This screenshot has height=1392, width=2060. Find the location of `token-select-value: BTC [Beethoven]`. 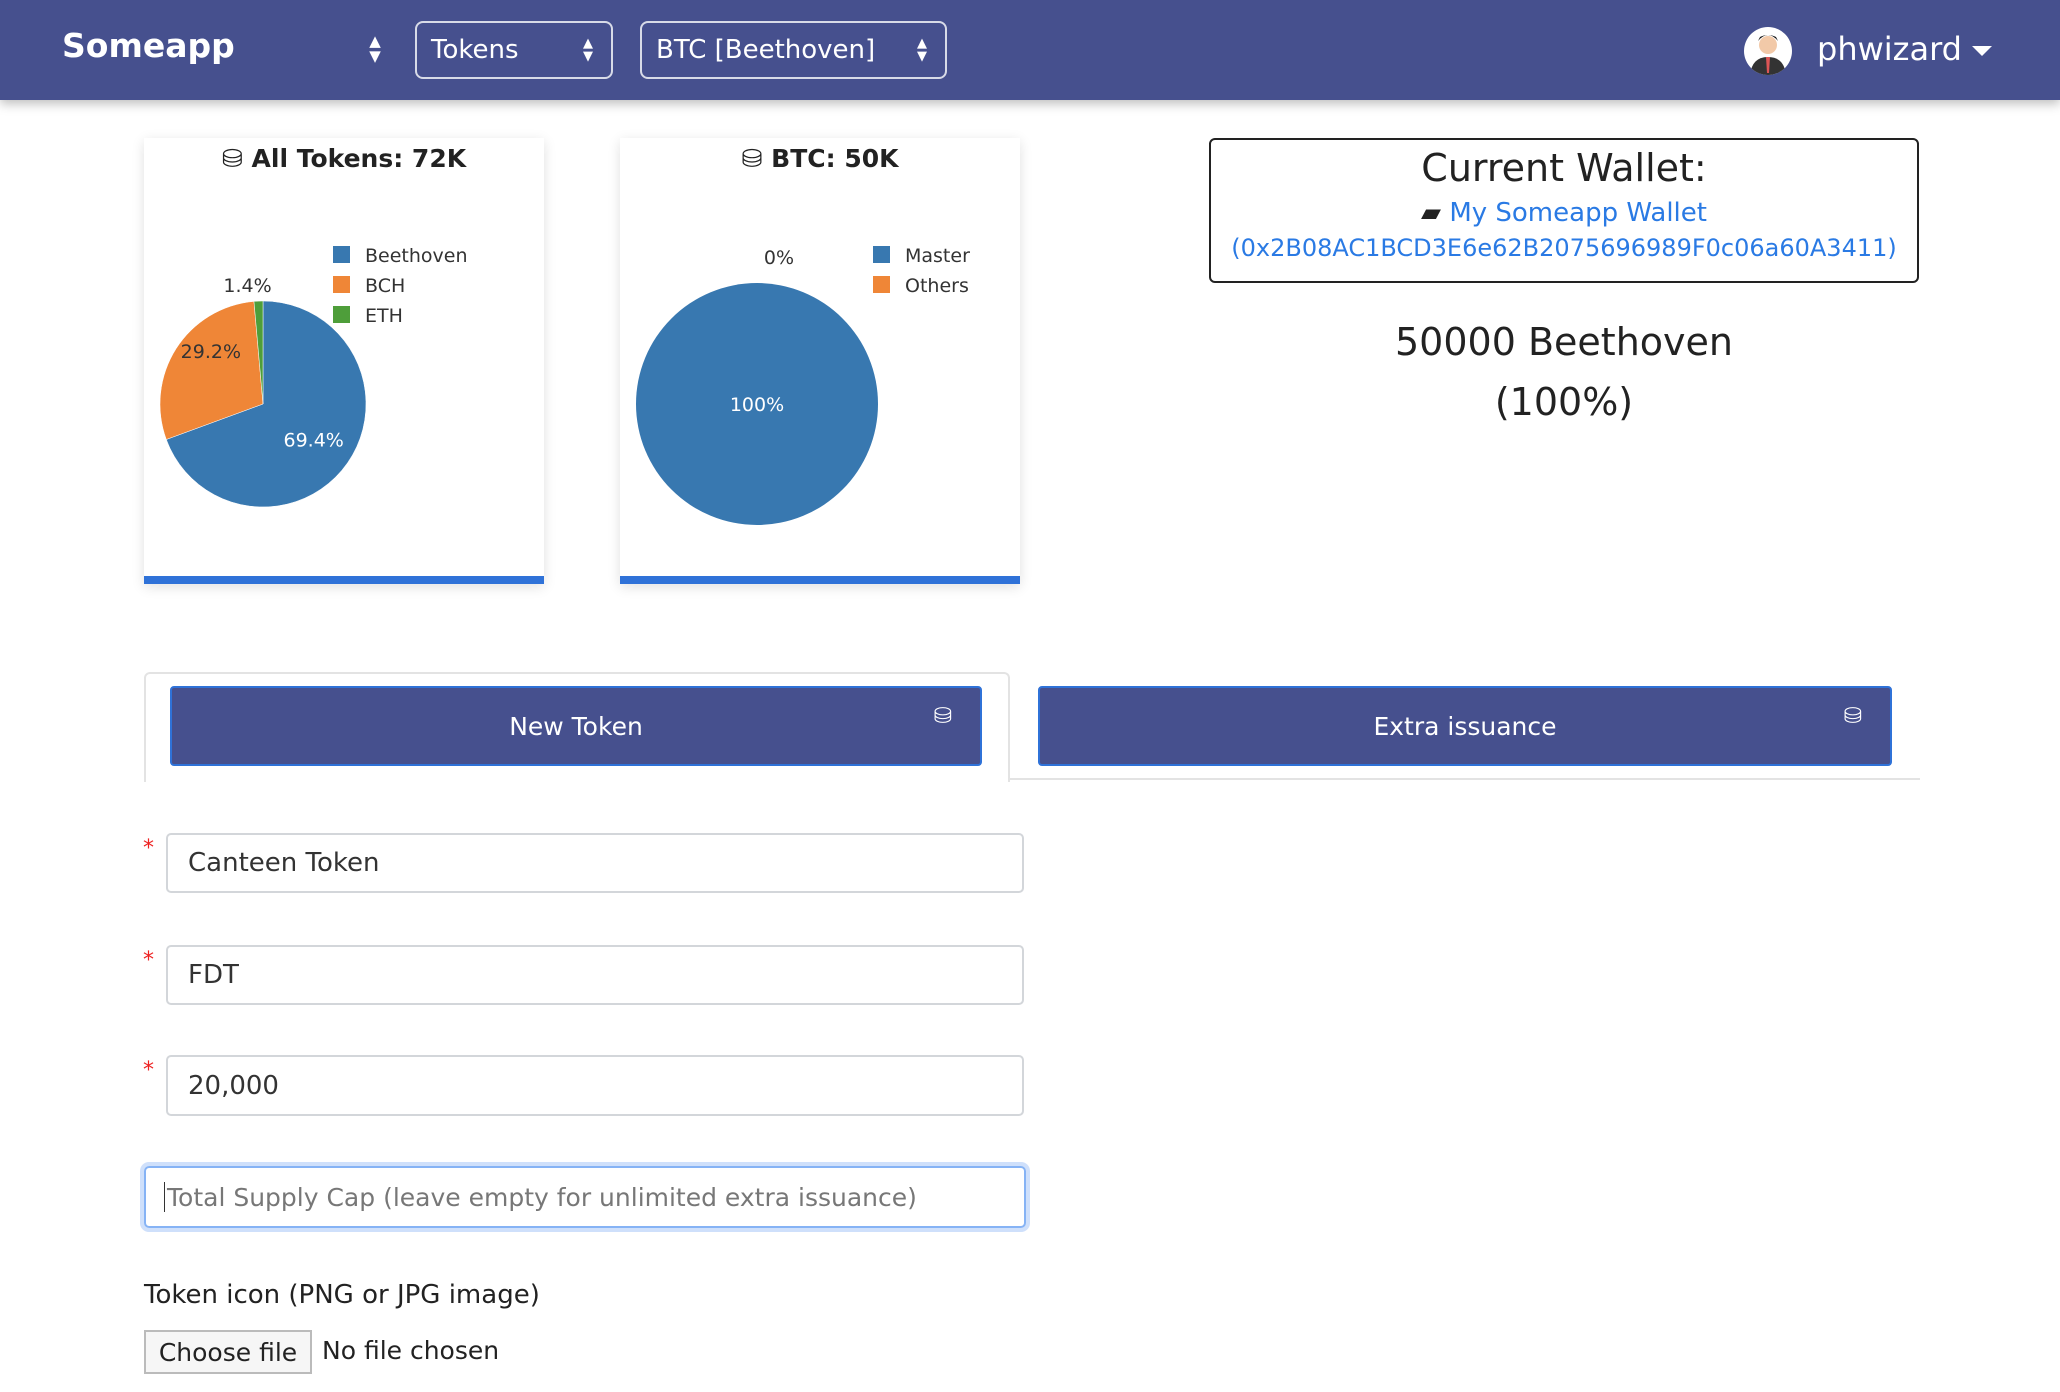

token-select-value: BTC [Beethoven] is located at coordinates (766, 50).